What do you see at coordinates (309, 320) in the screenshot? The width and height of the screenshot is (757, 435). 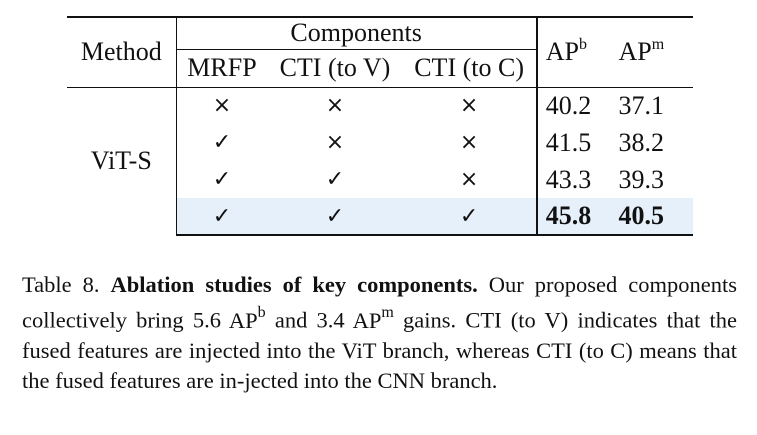 I see `caption-text-2: and 3.4` at bounding box center [309, 320].